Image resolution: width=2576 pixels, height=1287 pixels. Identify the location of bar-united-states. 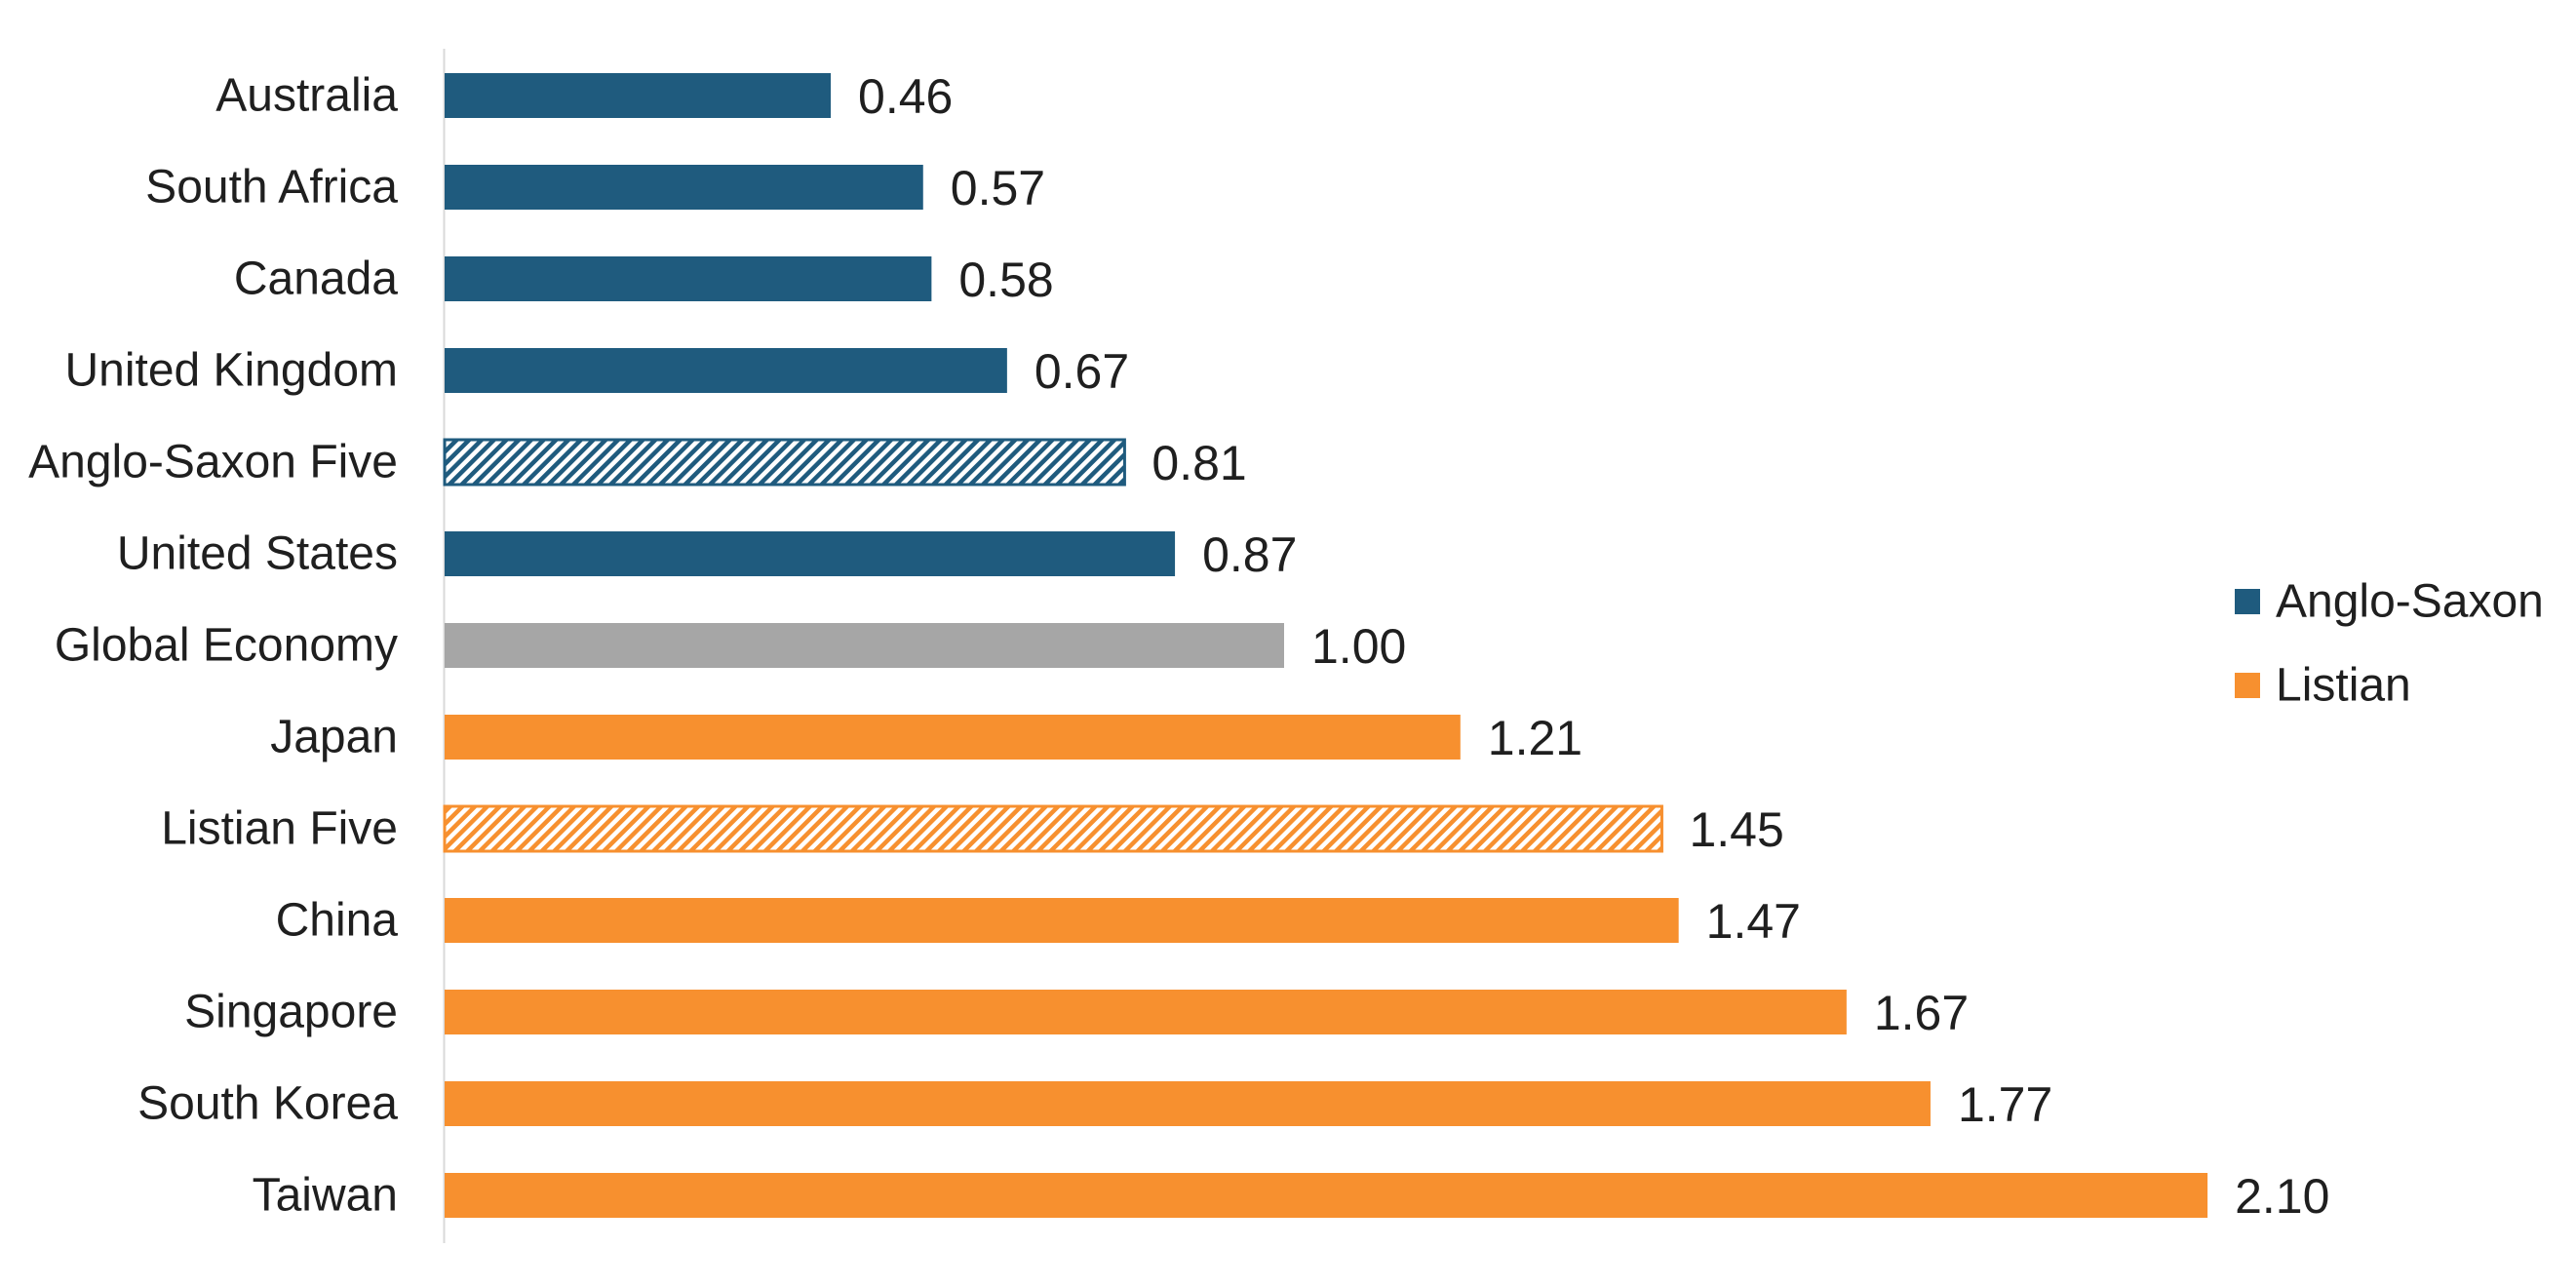
(810, 553).